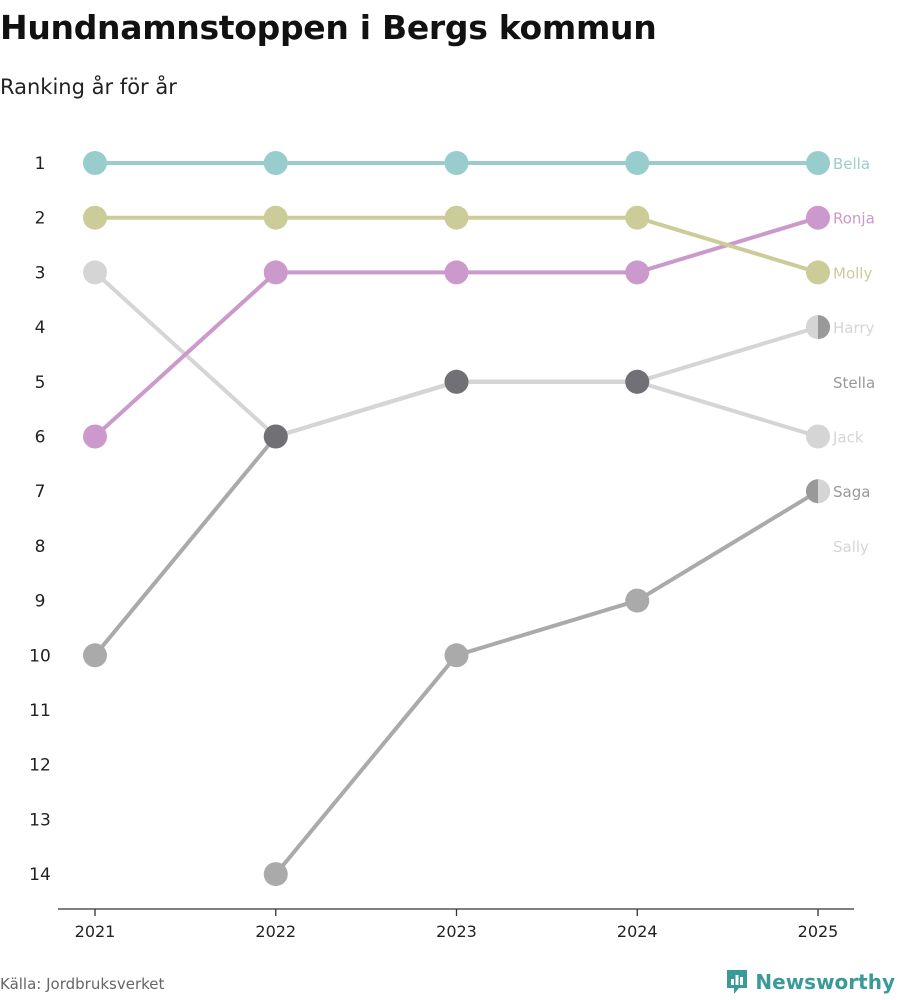 Image resolution: width=900 pixels, height=1000 pixels. Describe the element at coordinates (40, 766) in the screenshot. I see `y-tick-label: 12` at that location.